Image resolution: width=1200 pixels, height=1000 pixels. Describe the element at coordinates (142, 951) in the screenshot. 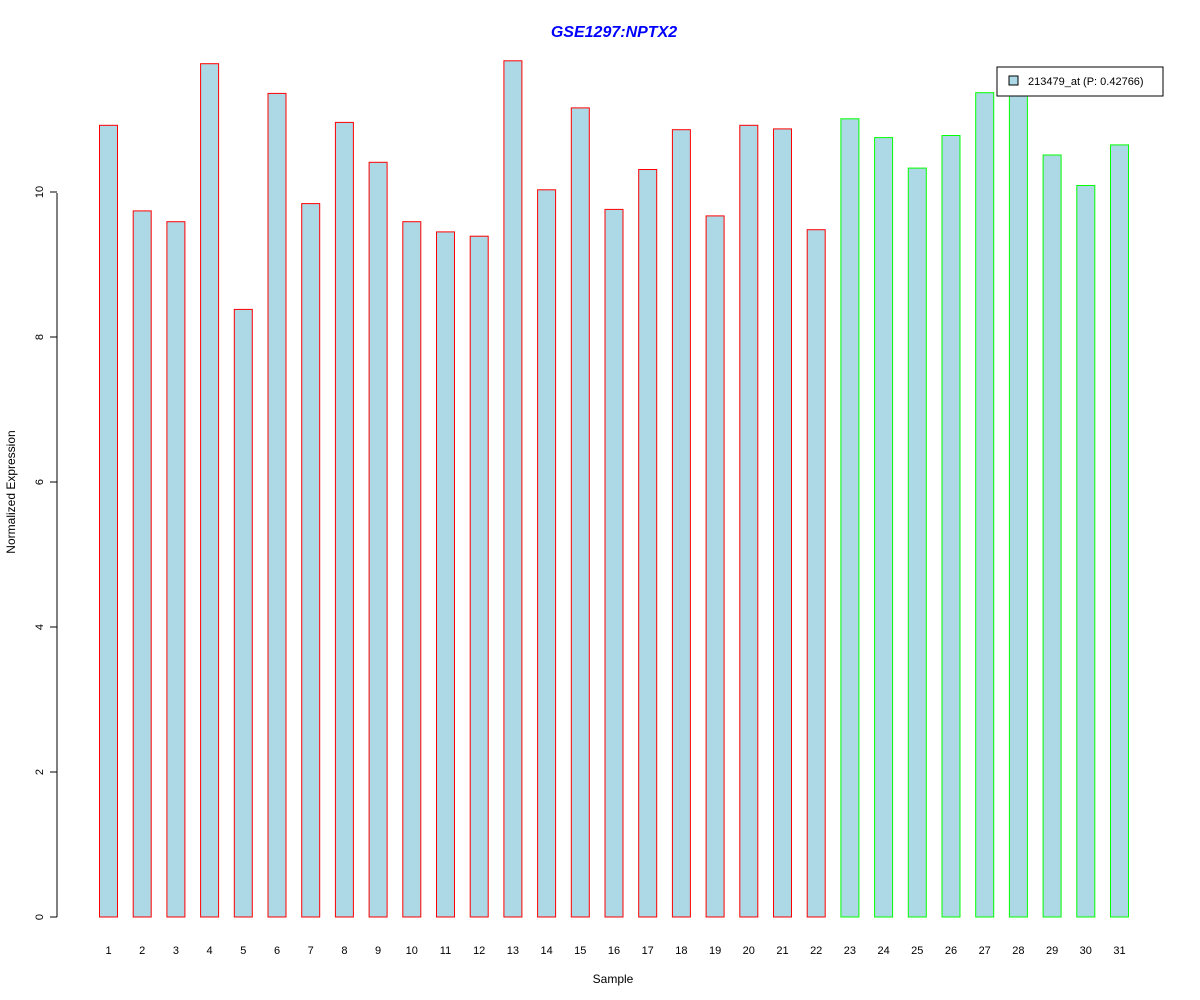

I see `x-tick-label: 2` at that location.